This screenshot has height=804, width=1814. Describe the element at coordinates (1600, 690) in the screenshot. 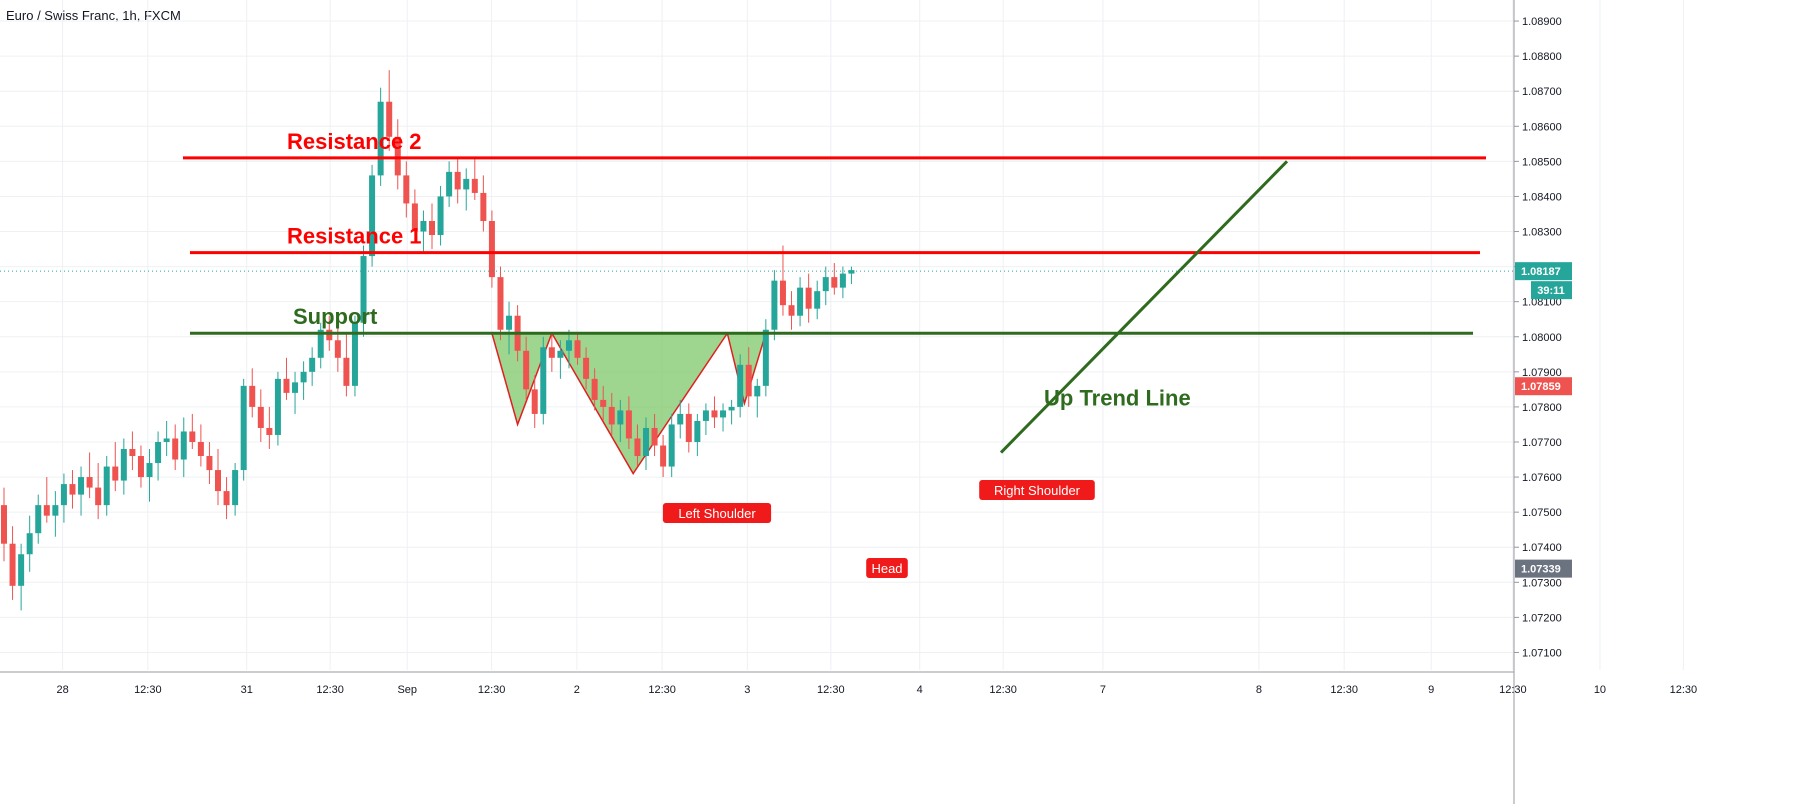

I see `x-tick-label: 10` at that location.